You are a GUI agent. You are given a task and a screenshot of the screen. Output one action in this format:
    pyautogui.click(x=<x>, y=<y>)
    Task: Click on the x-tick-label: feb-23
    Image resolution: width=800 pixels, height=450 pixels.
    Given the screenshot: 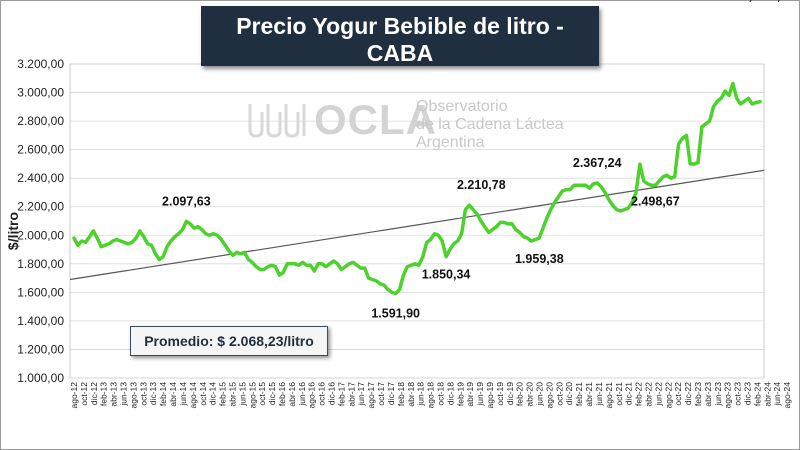 What is the action you would take?
    pyautogui.click(x=698, y=394)
    